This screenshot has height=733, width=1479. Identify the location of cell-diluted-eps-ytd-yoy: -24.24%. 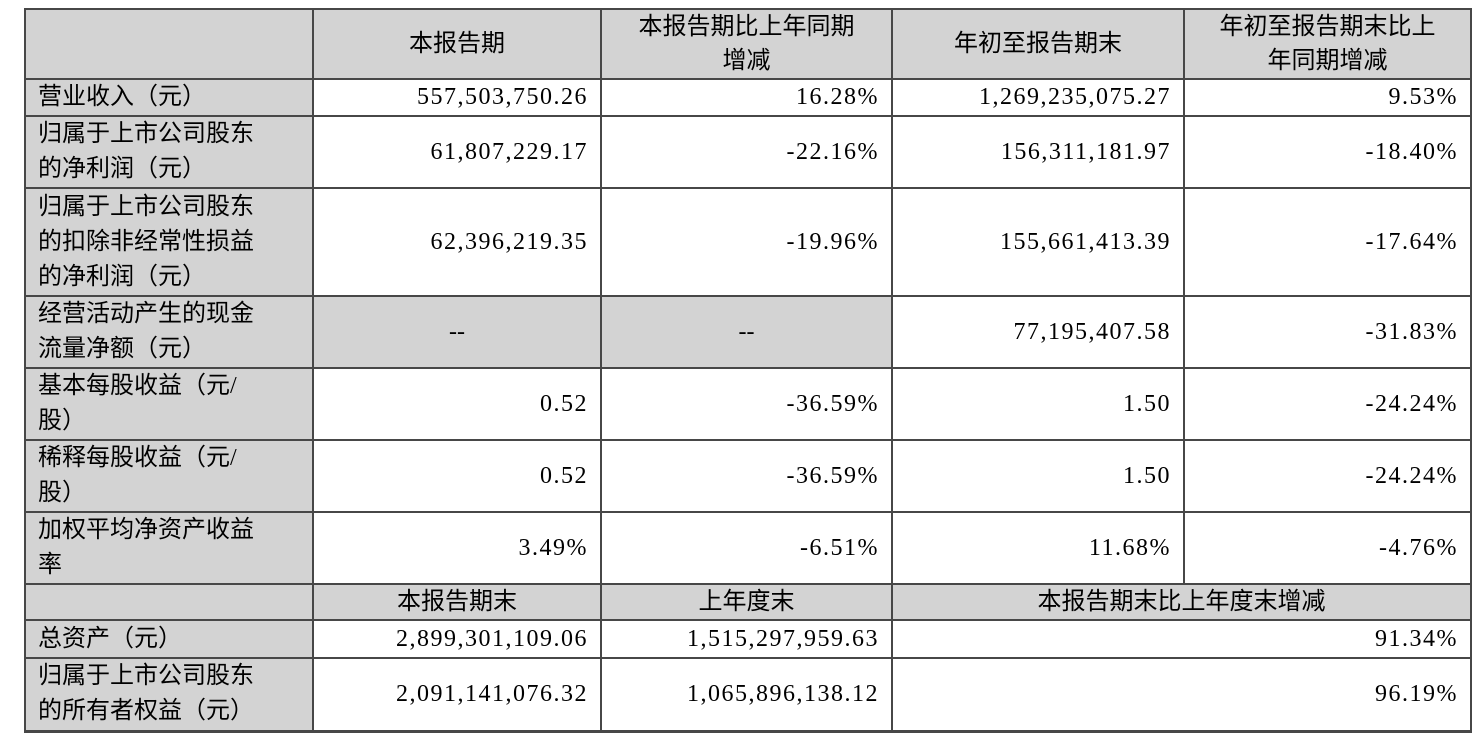
(1327, 476).